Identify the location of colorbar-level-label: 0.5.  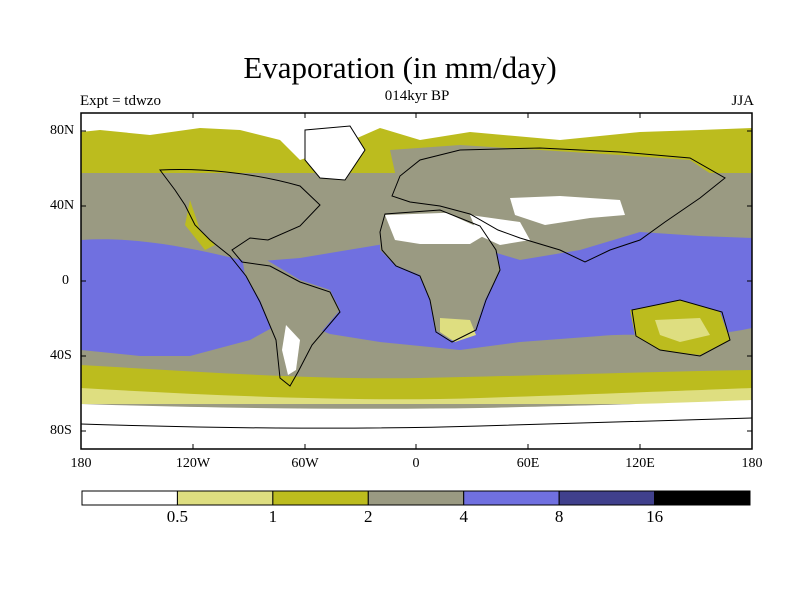
(177, 516).